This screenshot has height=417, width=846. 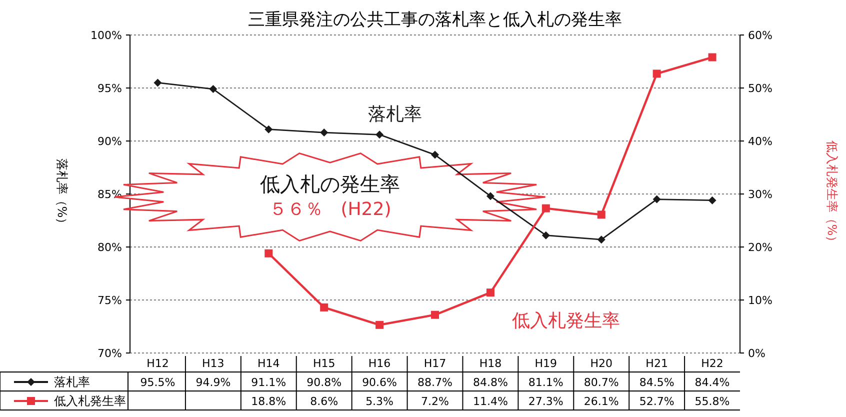 I want to click on data-label: 8.6%, so click(x=324, y=401).